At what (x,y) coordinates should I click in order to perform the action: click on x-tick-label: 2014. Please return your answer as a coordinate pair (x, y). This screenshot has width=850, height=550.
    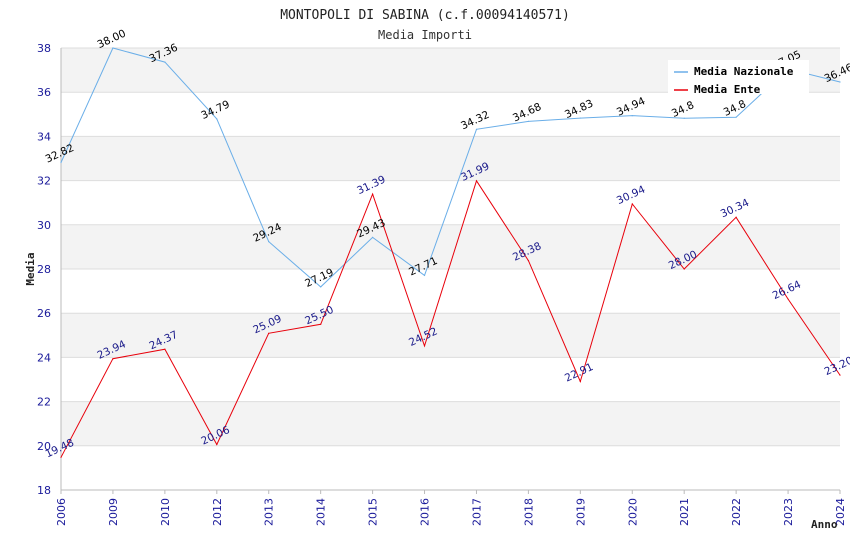
    Looking at the image, I should click on (321, 512).